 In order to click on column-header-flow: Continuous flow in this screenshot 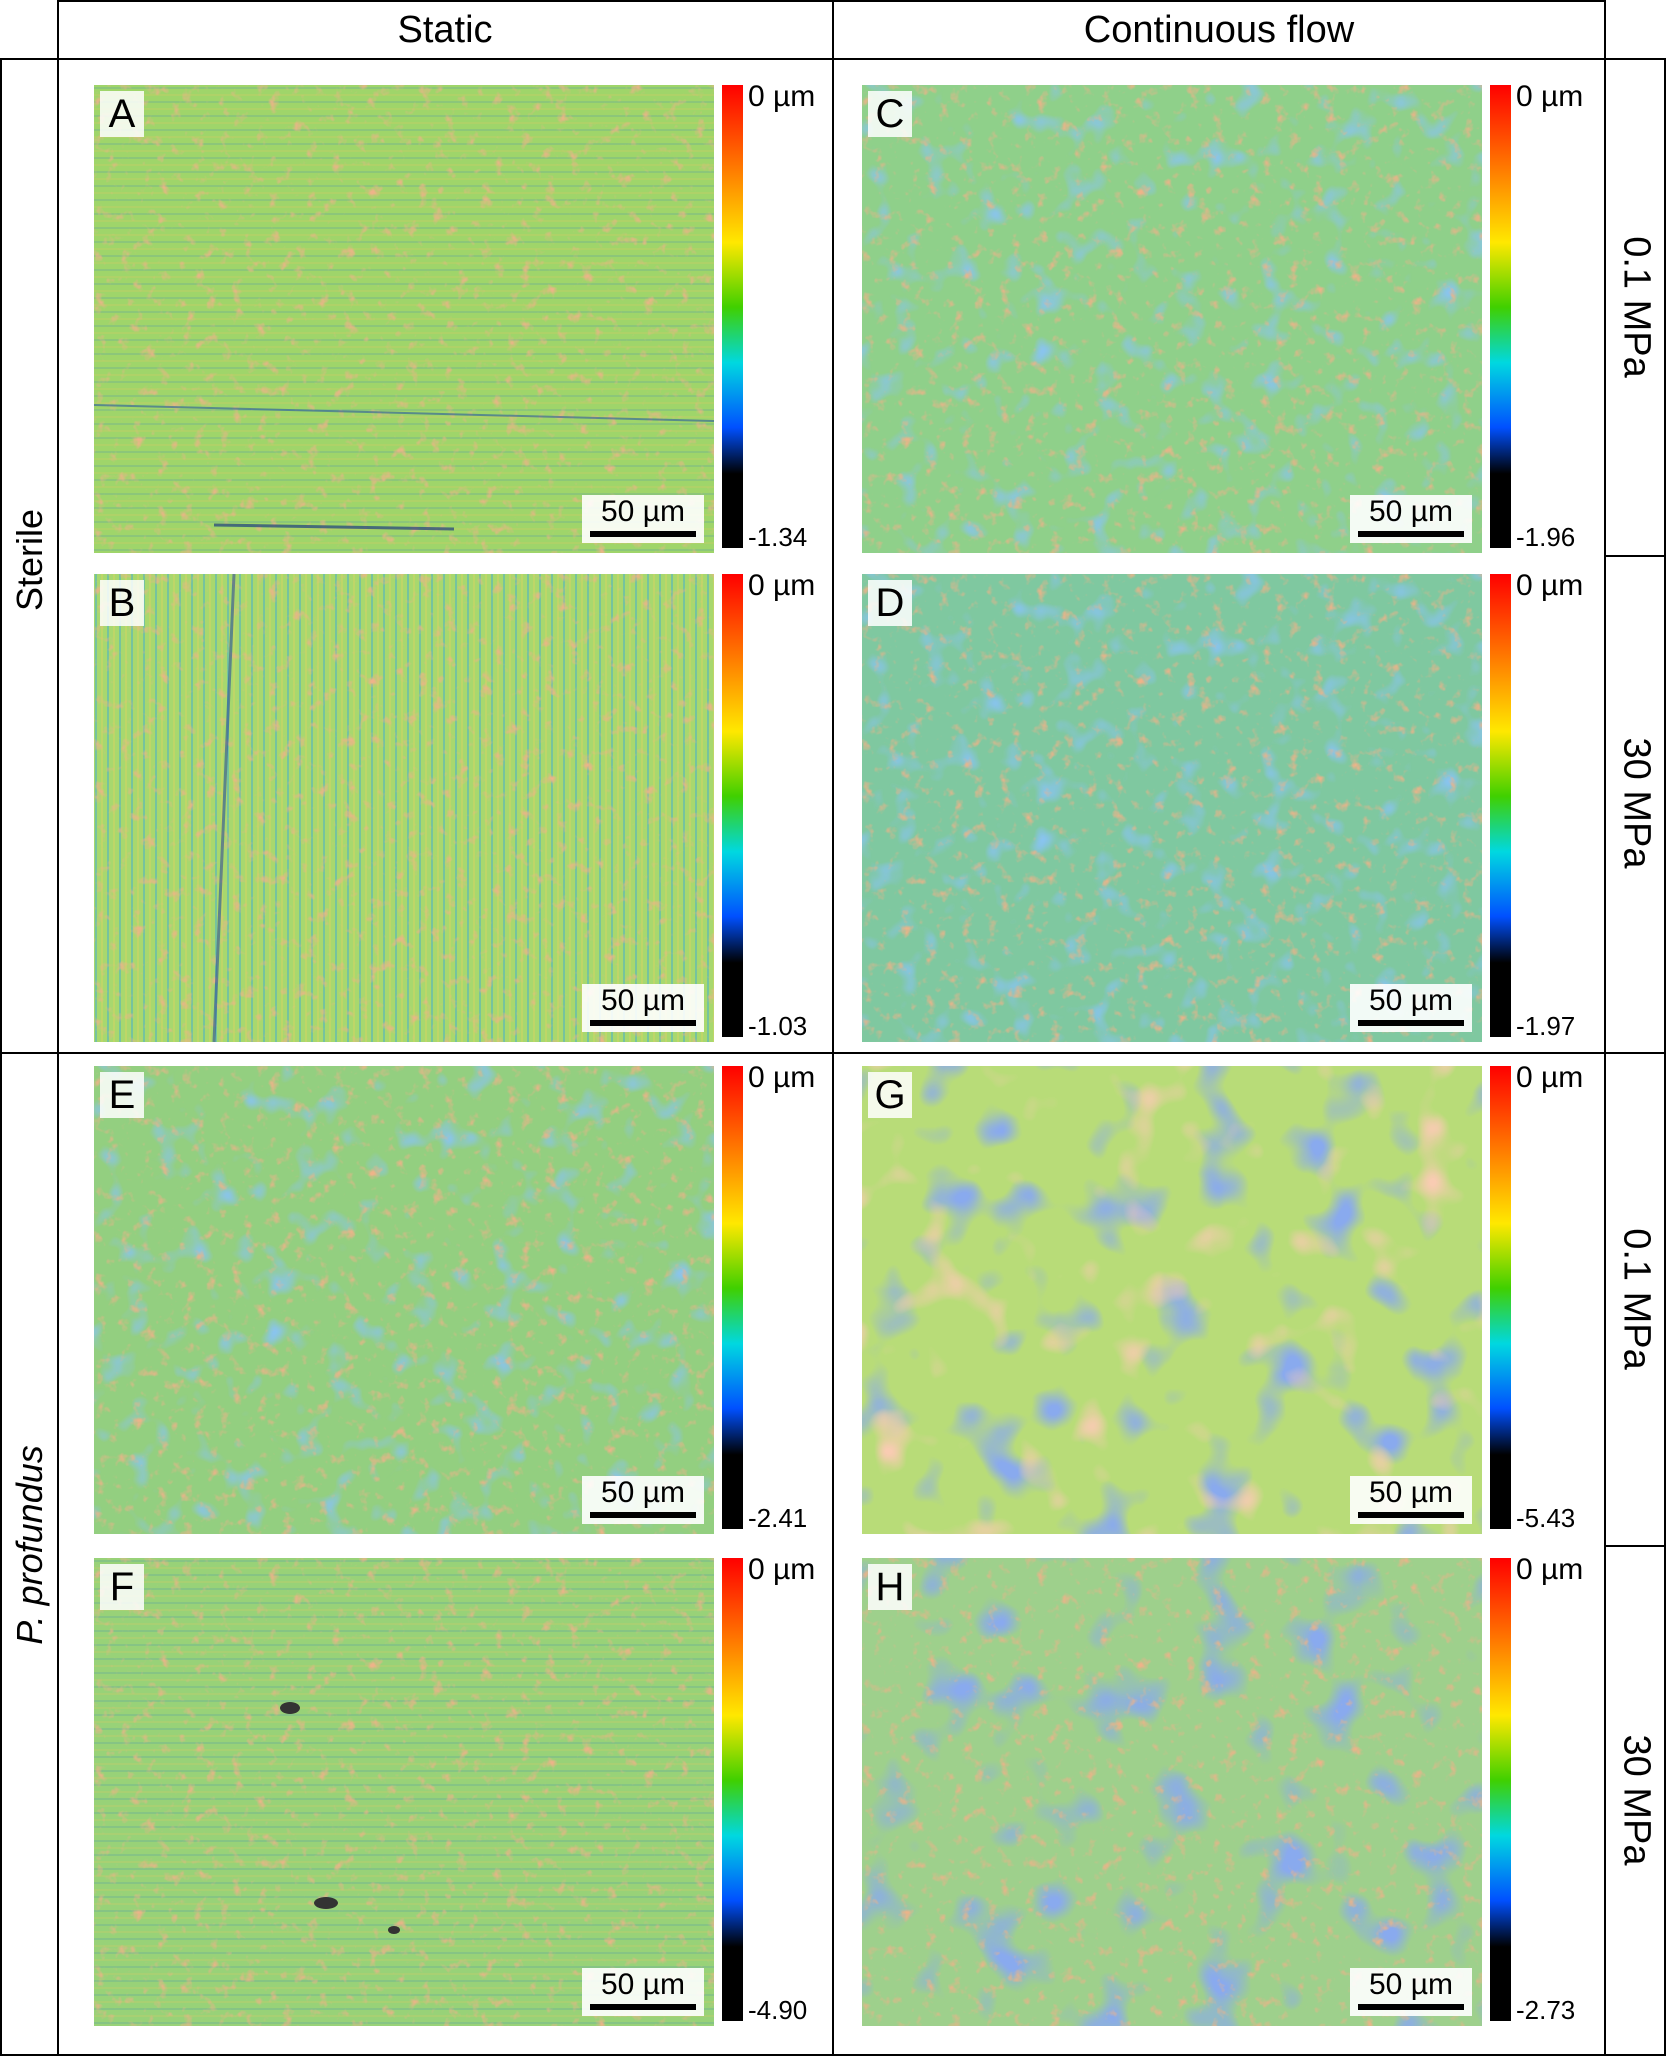, I will do `click(1219, 30)`.